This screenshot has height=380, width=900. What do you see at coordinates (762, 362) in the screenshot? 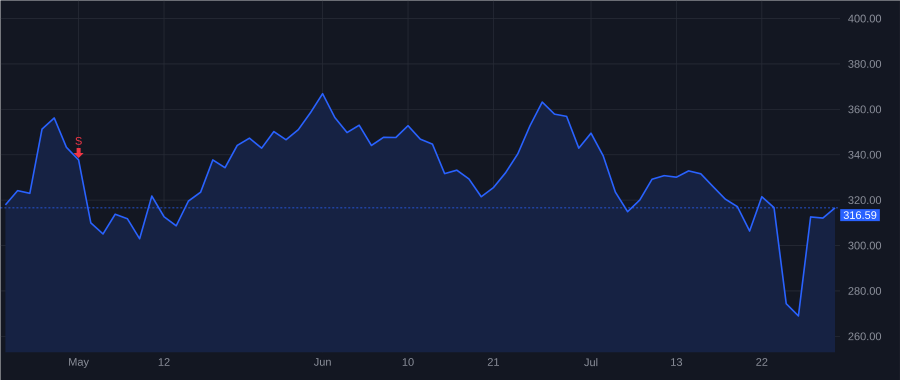
I see `x-tick-label: 22` at bounding box center [762, 362].